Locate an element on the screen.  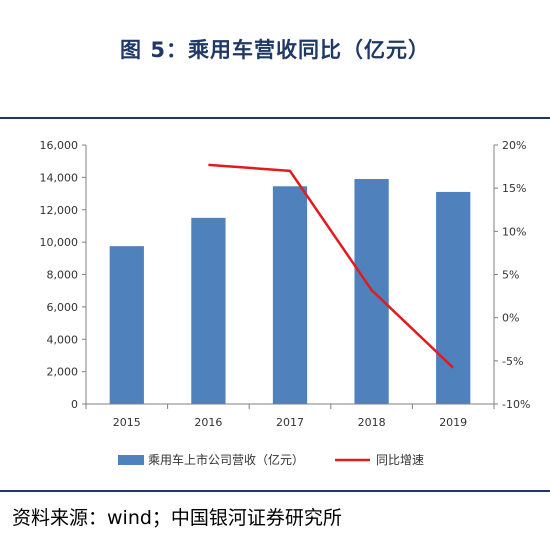
x-tick-label: 2015 is located at coordinates (127, 422).